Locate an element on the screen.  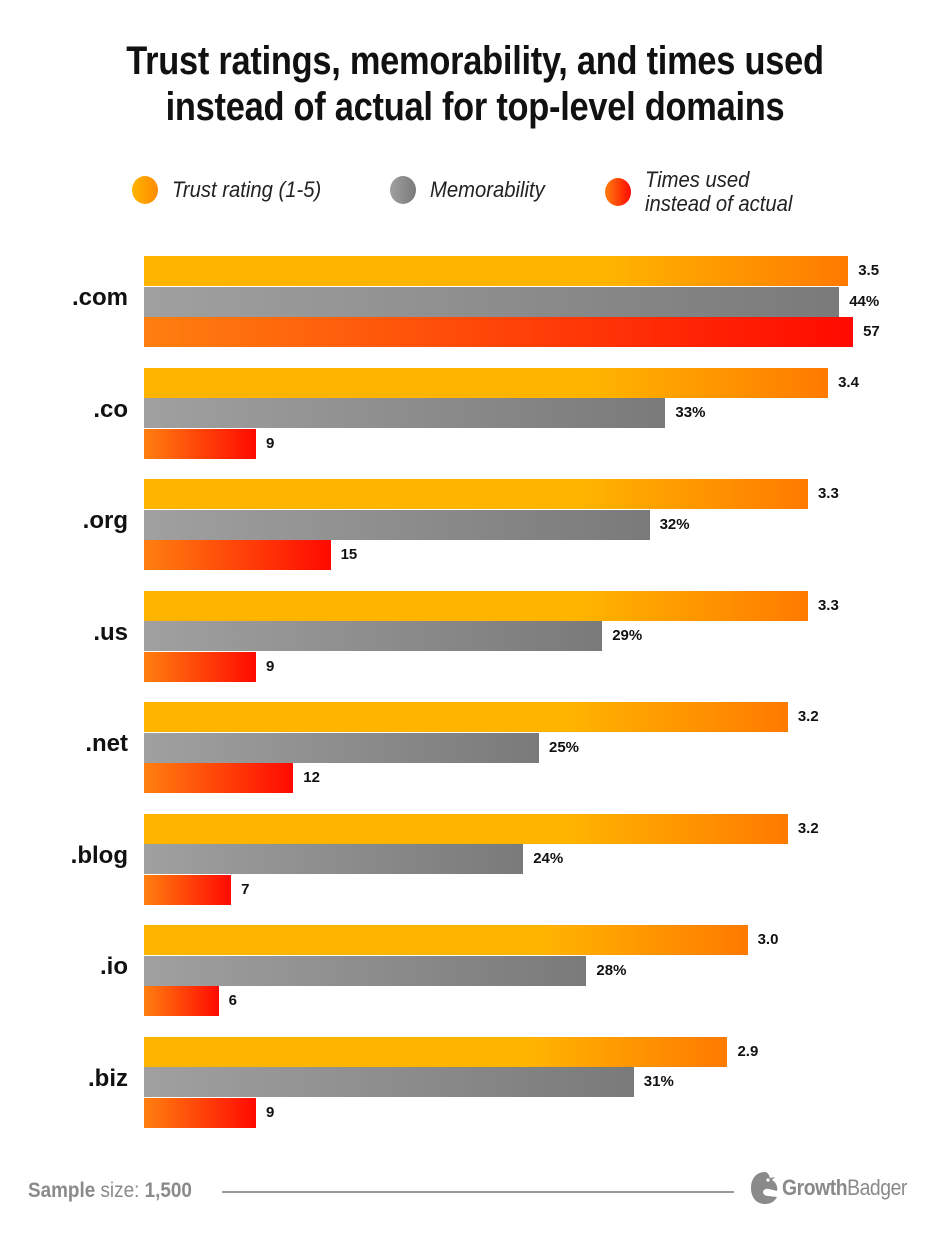
legend-label-line: Times used is located at coordinates (697, 179).